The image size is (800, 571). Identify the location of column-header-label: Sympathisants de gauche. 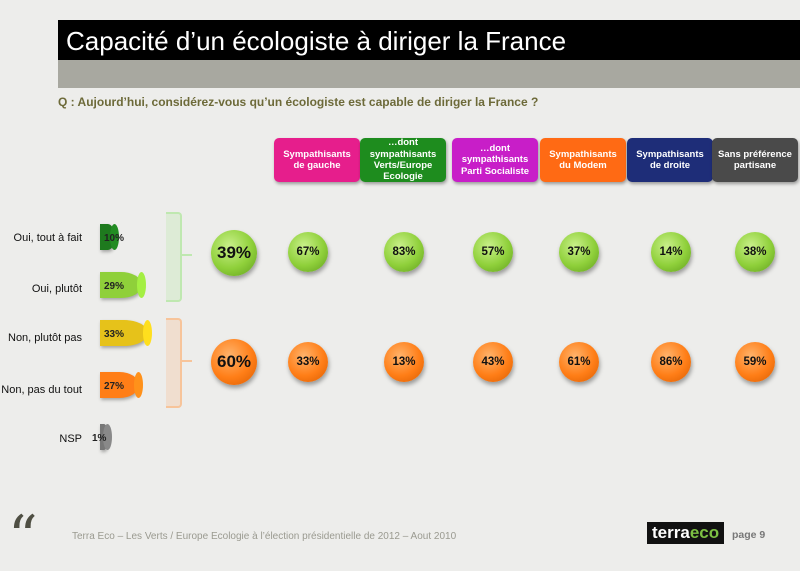
(317, 159).